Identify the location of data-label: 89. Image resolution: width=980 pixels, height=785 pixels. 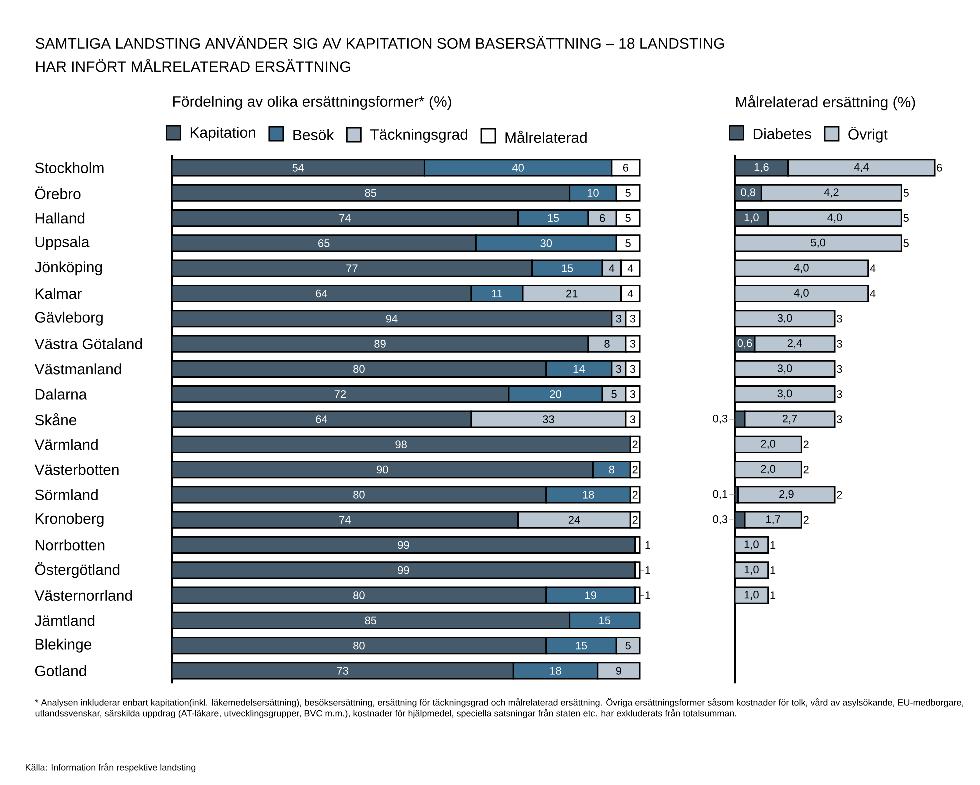
(380, 344).